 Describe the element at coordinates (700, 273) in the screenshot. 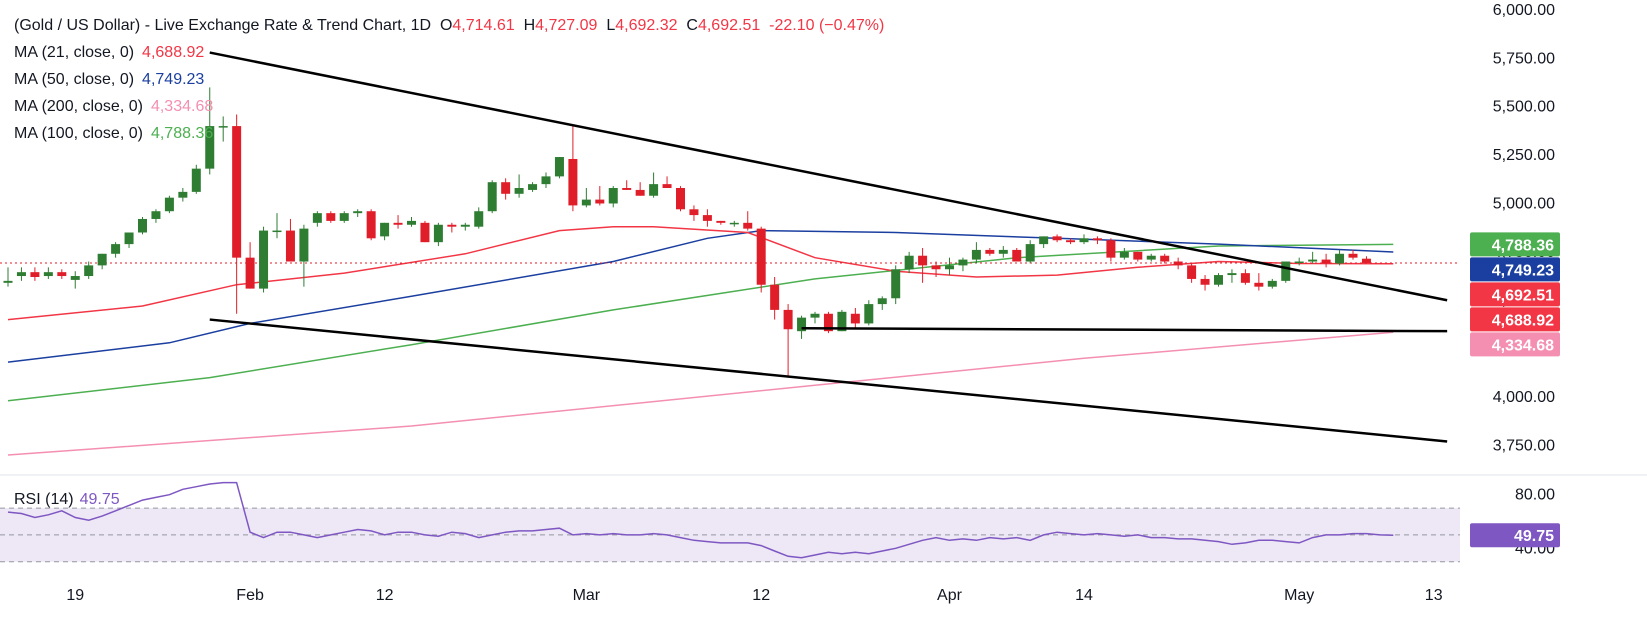

I see `ma21-line` at that location.